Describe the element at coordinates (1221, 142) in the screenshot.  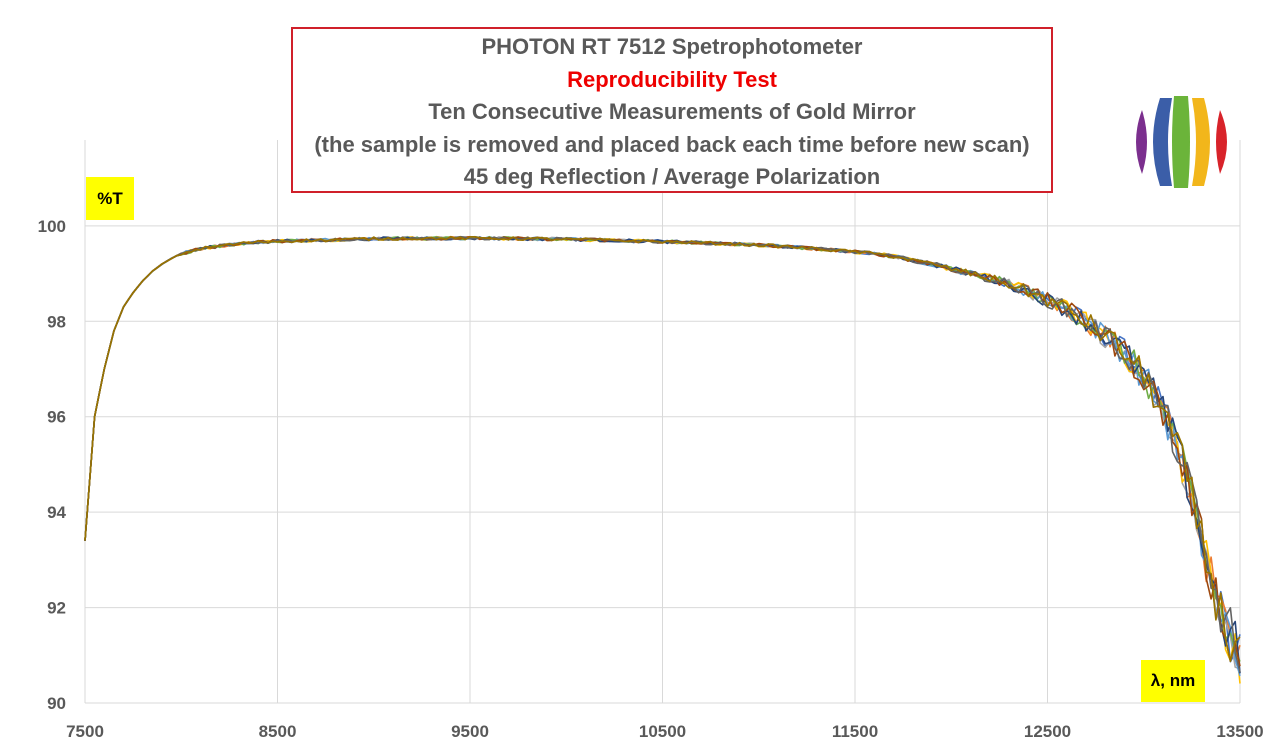
I see `logo-band-red` at that location.